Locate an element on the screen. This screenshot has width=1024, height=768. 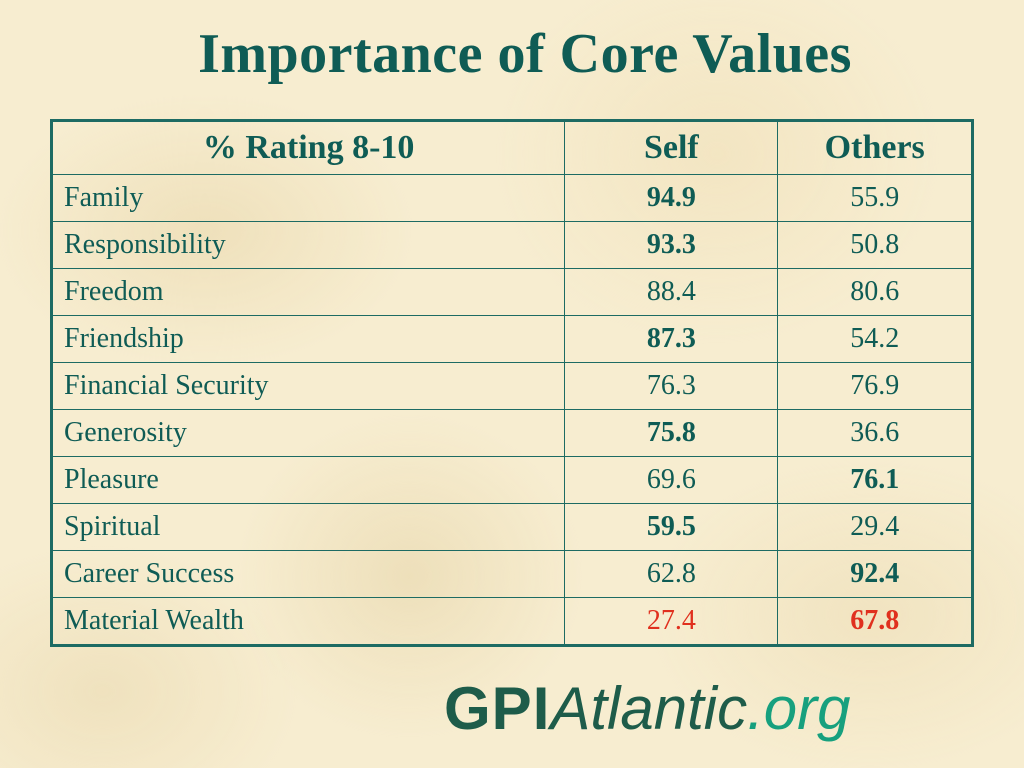
logo-atlantic: Atlantic is located at coordinates (649, 708).